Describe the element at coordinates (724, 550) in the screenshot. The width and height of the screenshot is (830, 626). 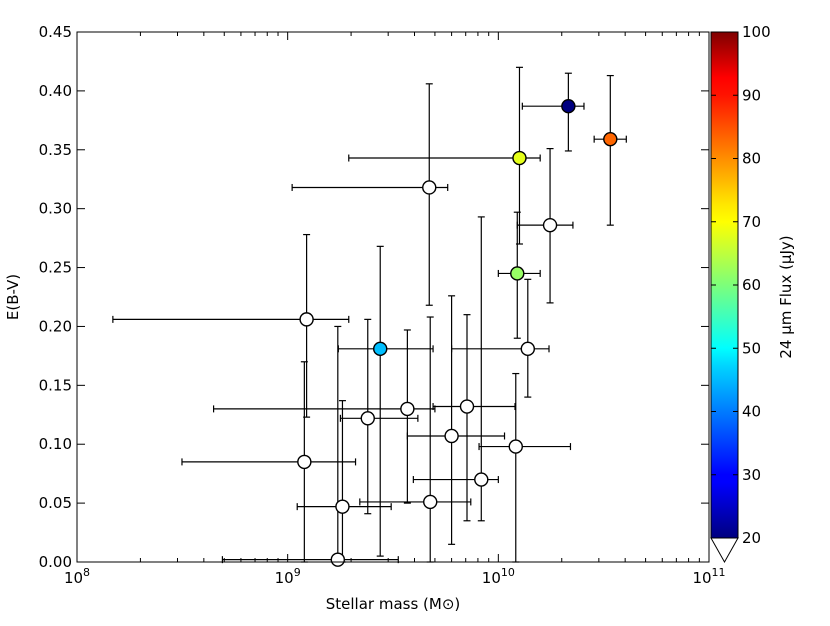
I see `colorbar-extend-triangle` at that location.